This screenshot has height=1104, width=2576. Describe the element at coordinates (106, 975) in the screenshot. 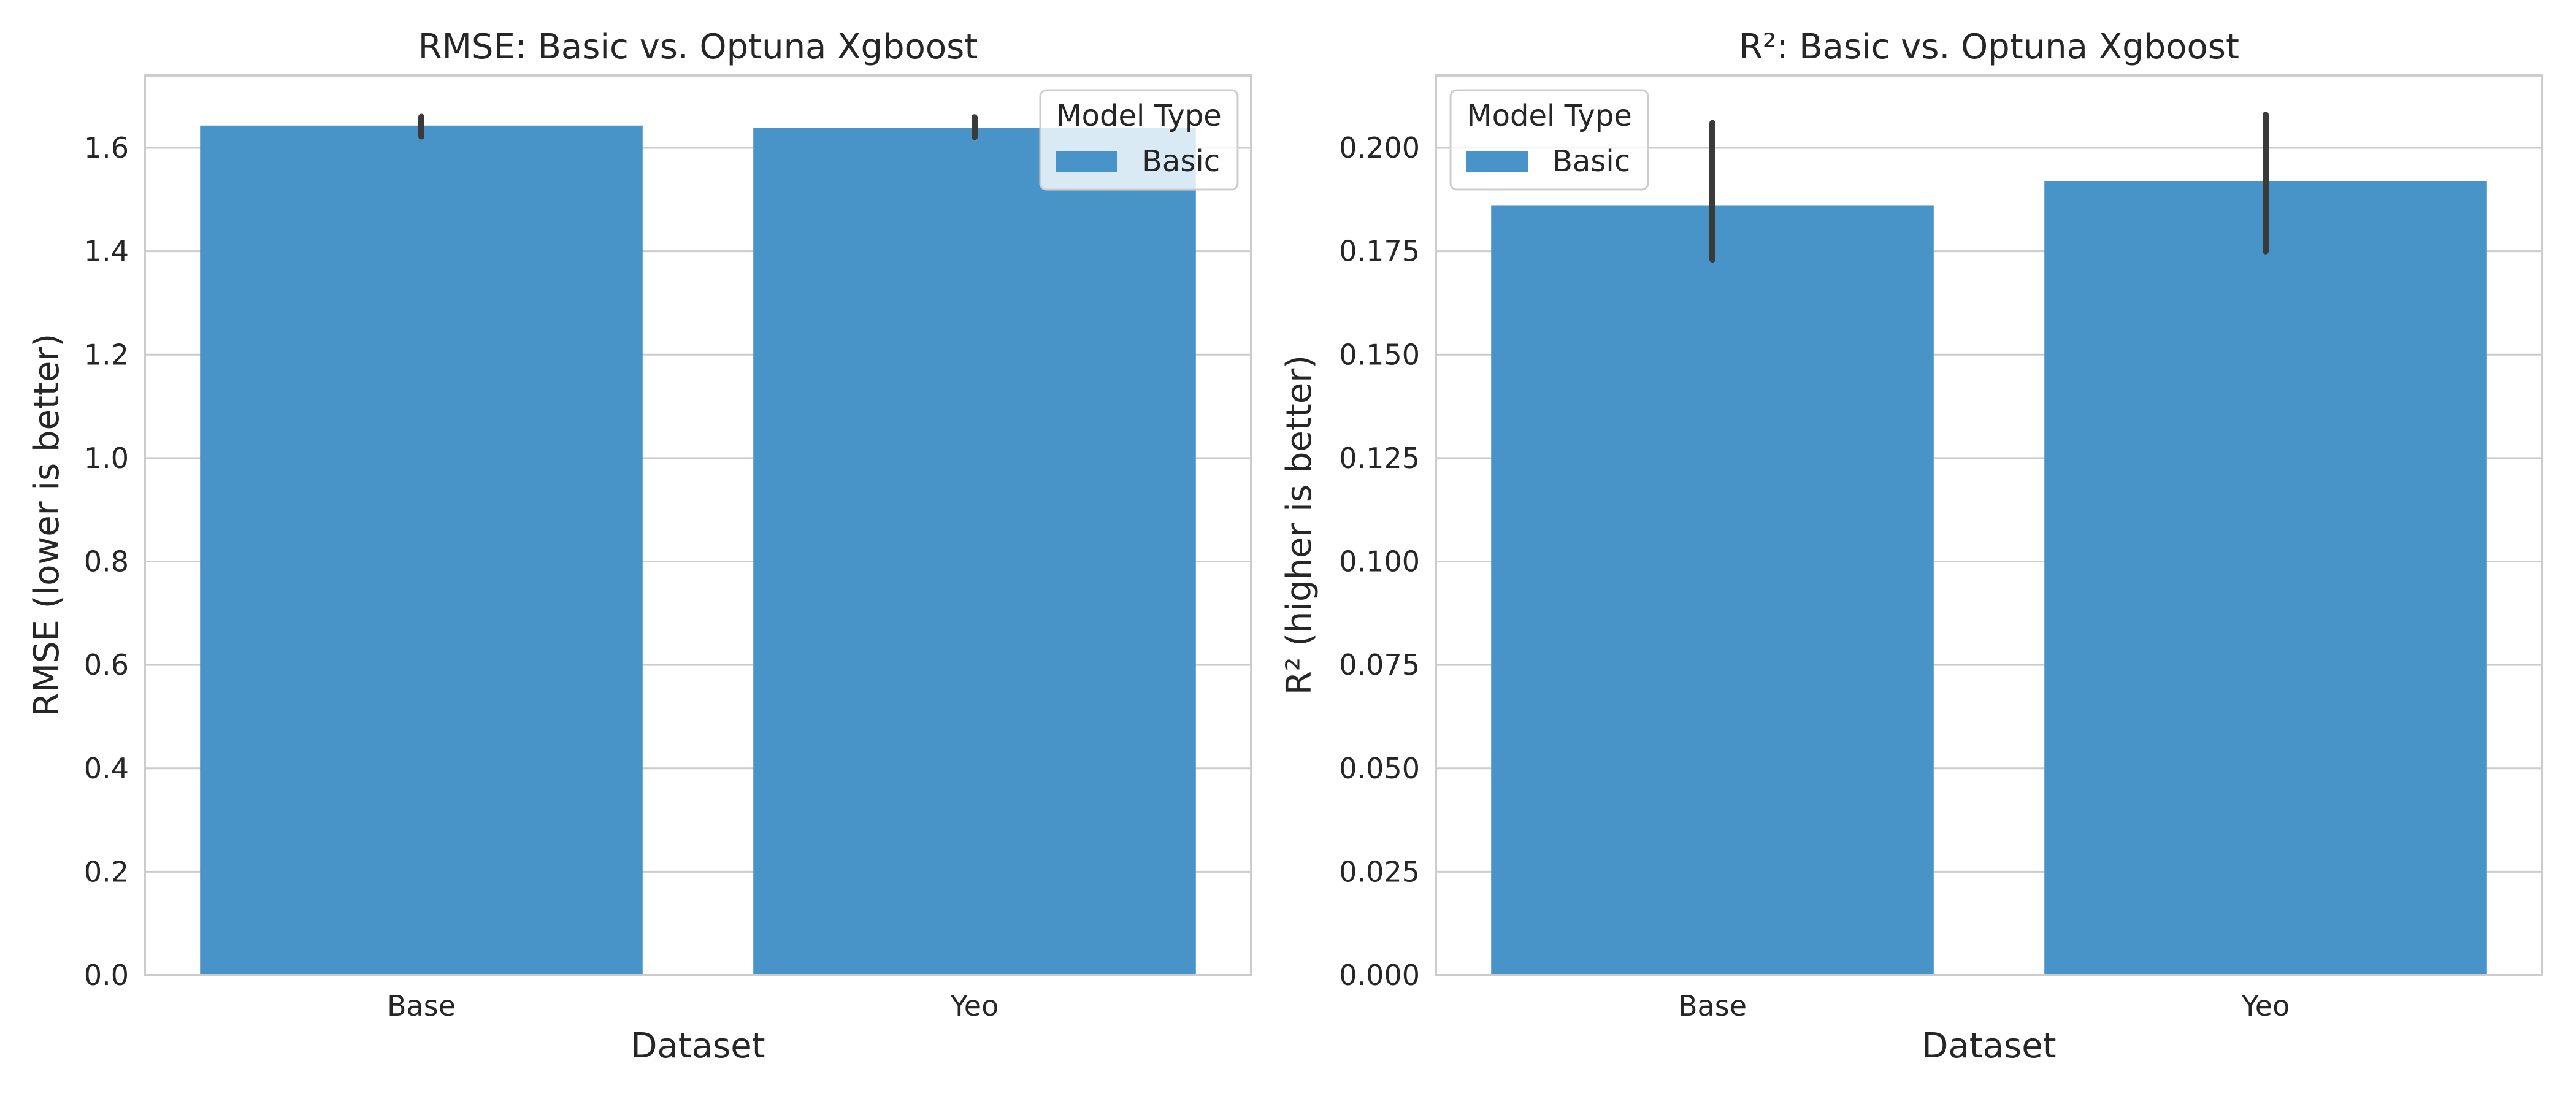

I see `y-tick-label: 0.0` at that location.